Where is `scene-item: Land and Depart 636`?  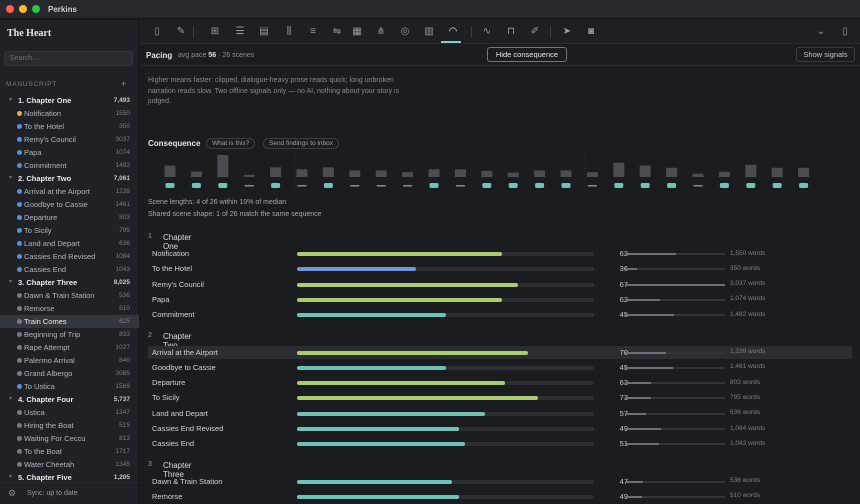
scene-item: Land and Depart 636 is located at coordinates (69, 243).